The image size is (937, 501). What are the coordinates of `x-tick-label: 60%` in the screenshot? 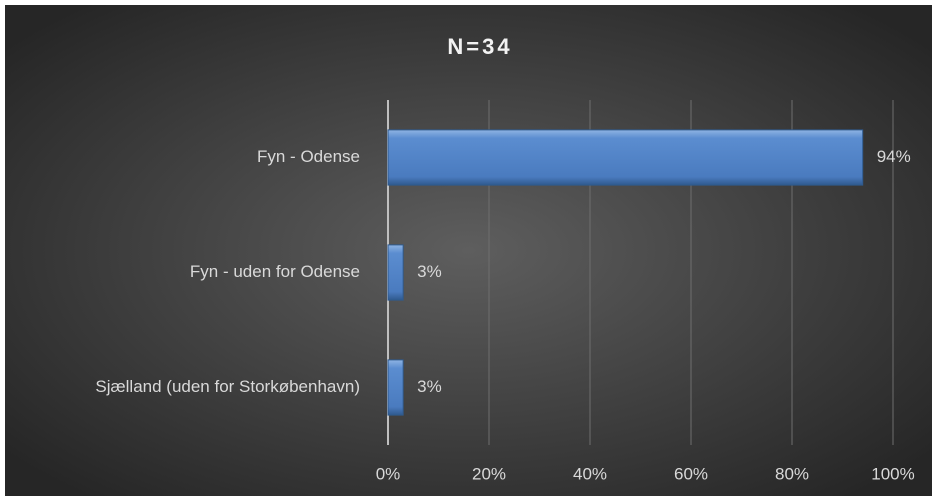 It's located at (691, 473).